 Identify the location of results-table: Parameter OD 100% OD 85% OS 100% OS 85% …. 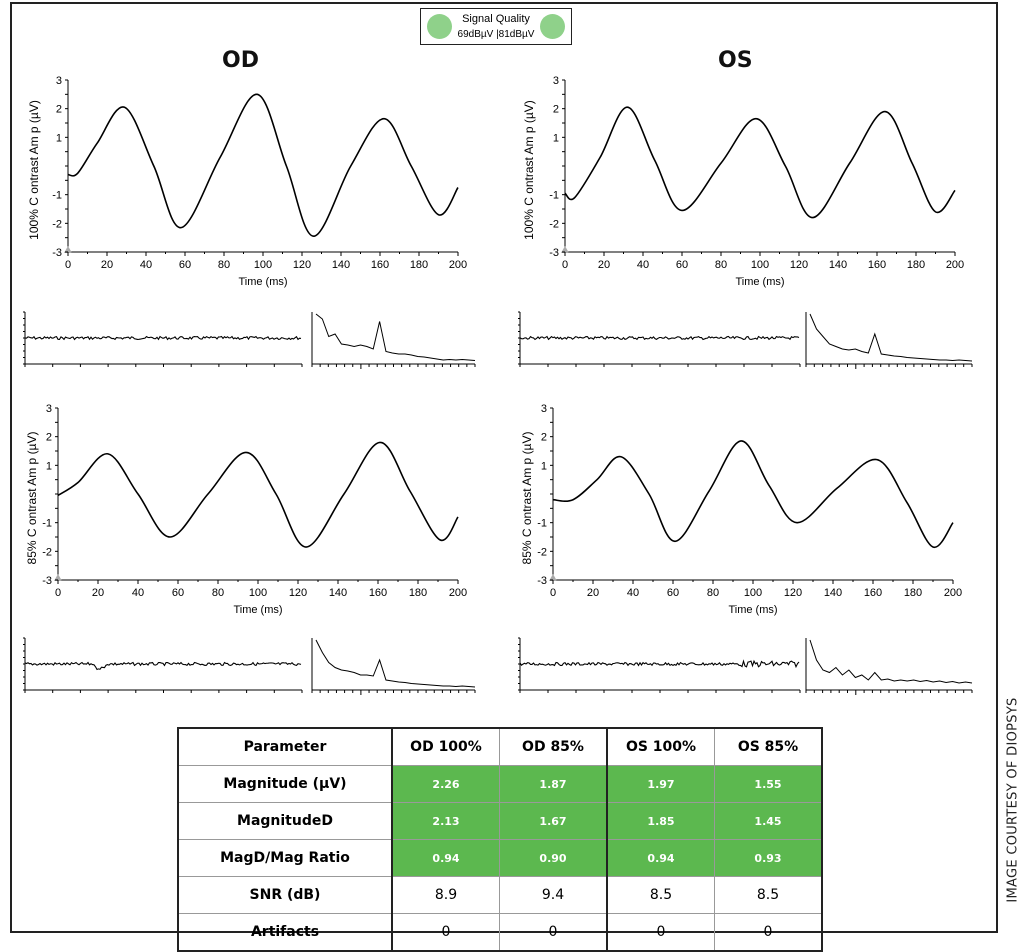
(500, 839).